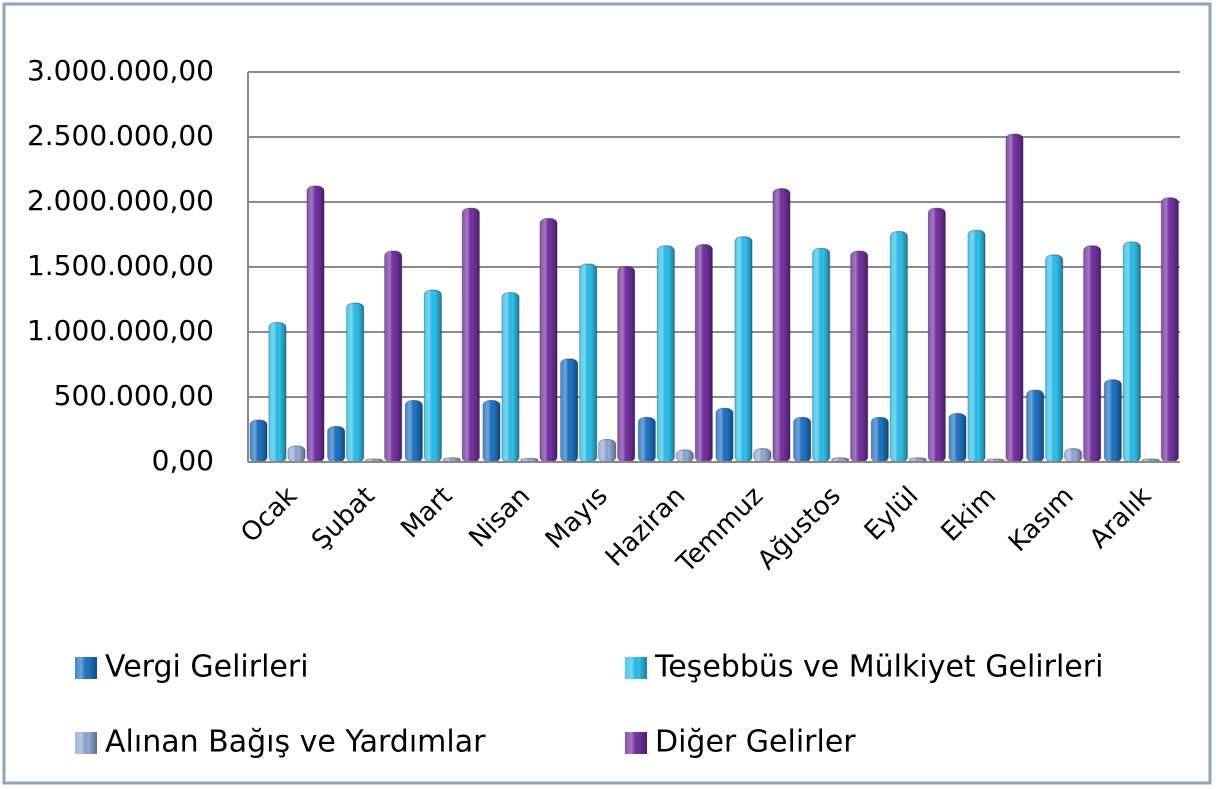 The height and width of the screenshot is (789, 1216). What do you see at coordinates (120, 265) in the screenshot?
I see `y-tick-label: 1.500.000,00` at bounding box center [120, 265].